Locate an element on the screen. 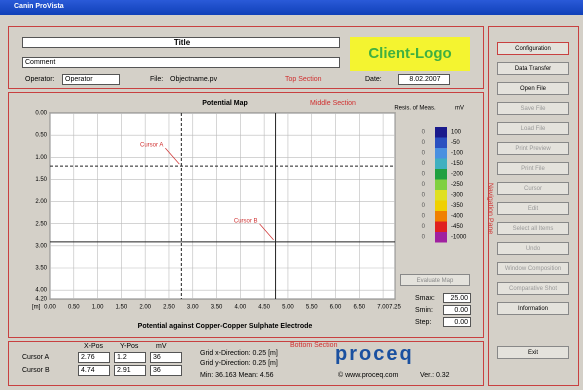 The width and height of the screenshot is (583, 390). navigation-pane is located at coordinates (533, 206).